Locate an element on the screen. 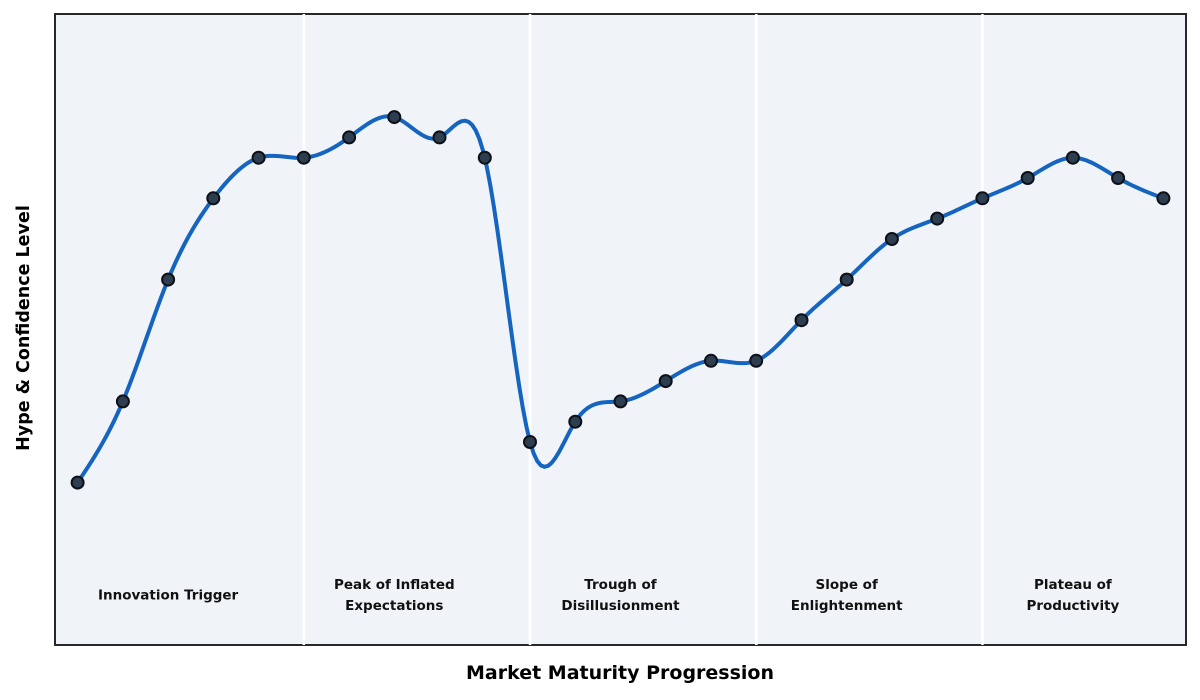  phase-label-innovation-trigger: Innovation Trigger is located at coordinates (168, 596).